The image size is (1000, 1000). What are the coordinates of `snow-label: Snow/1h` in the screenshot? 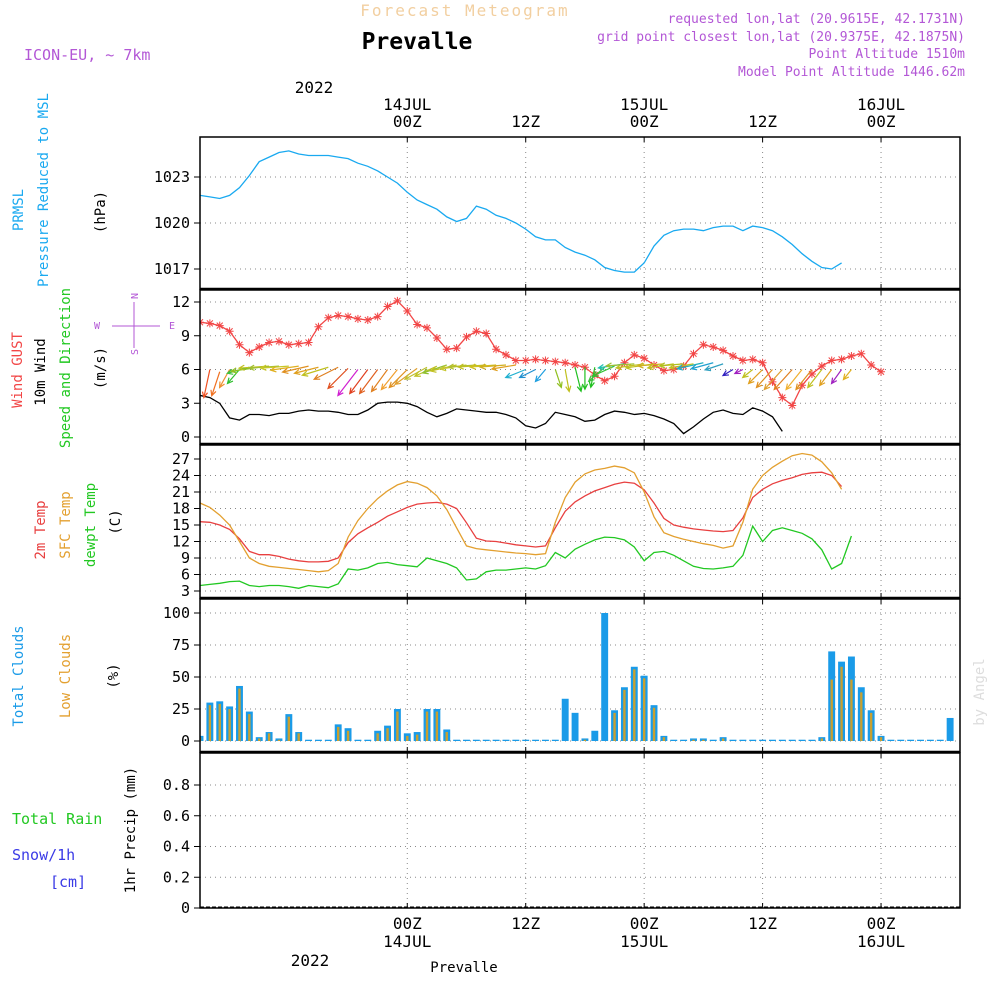 It's located at (43, 855).